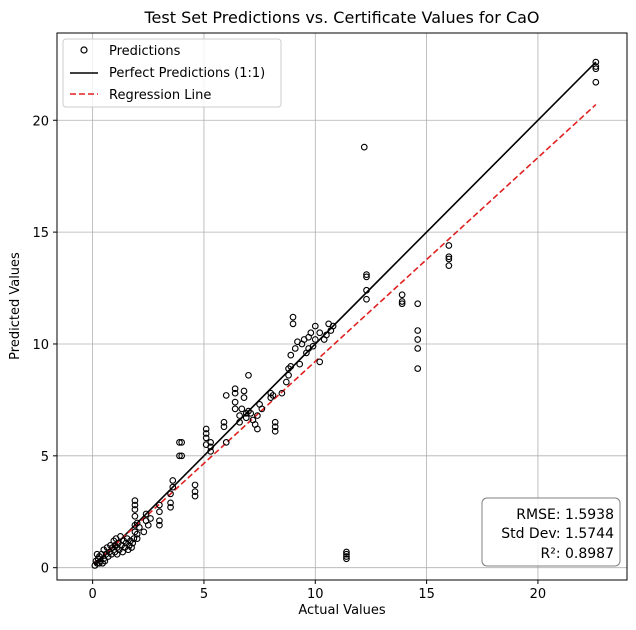  I want to click on x-tick-label: 0, so click(92, 594).